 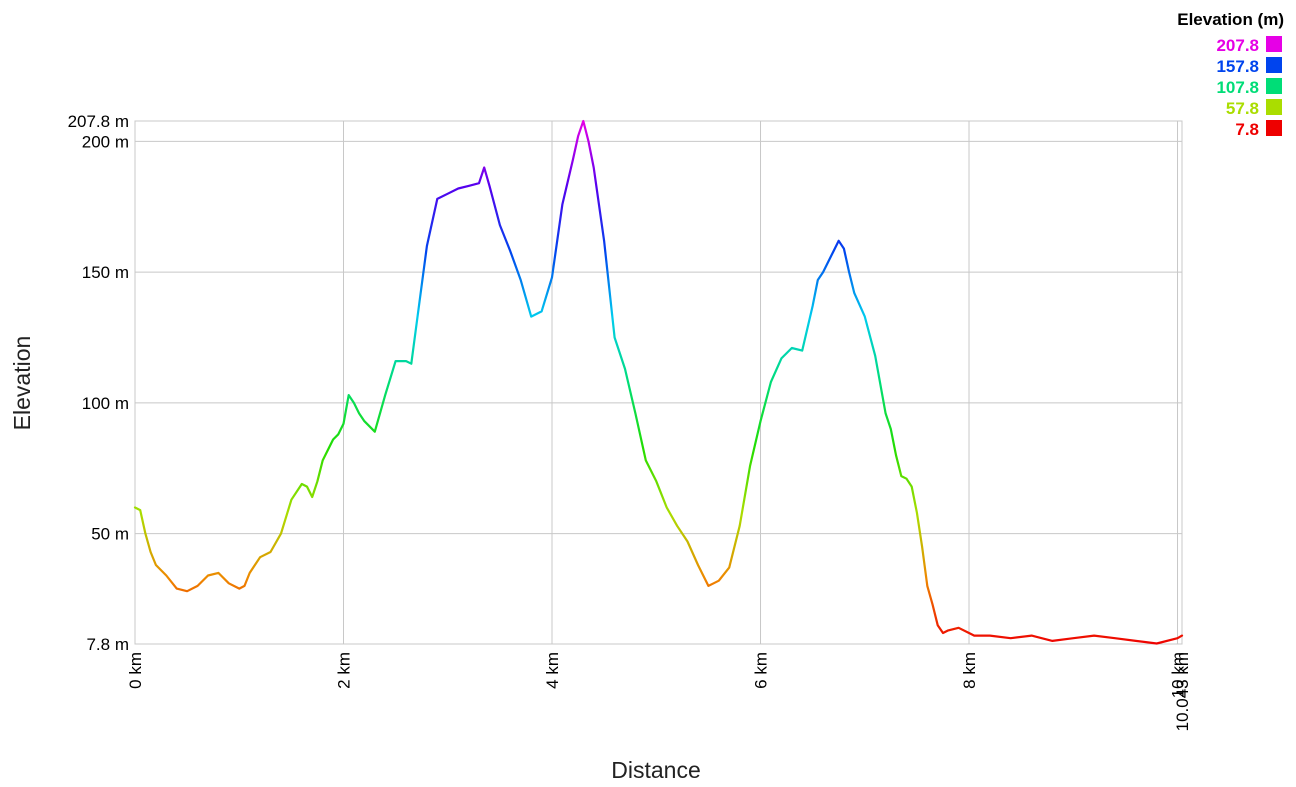 I want to click on x-tick-label-2: 4 km, so click(x=552, y=670).